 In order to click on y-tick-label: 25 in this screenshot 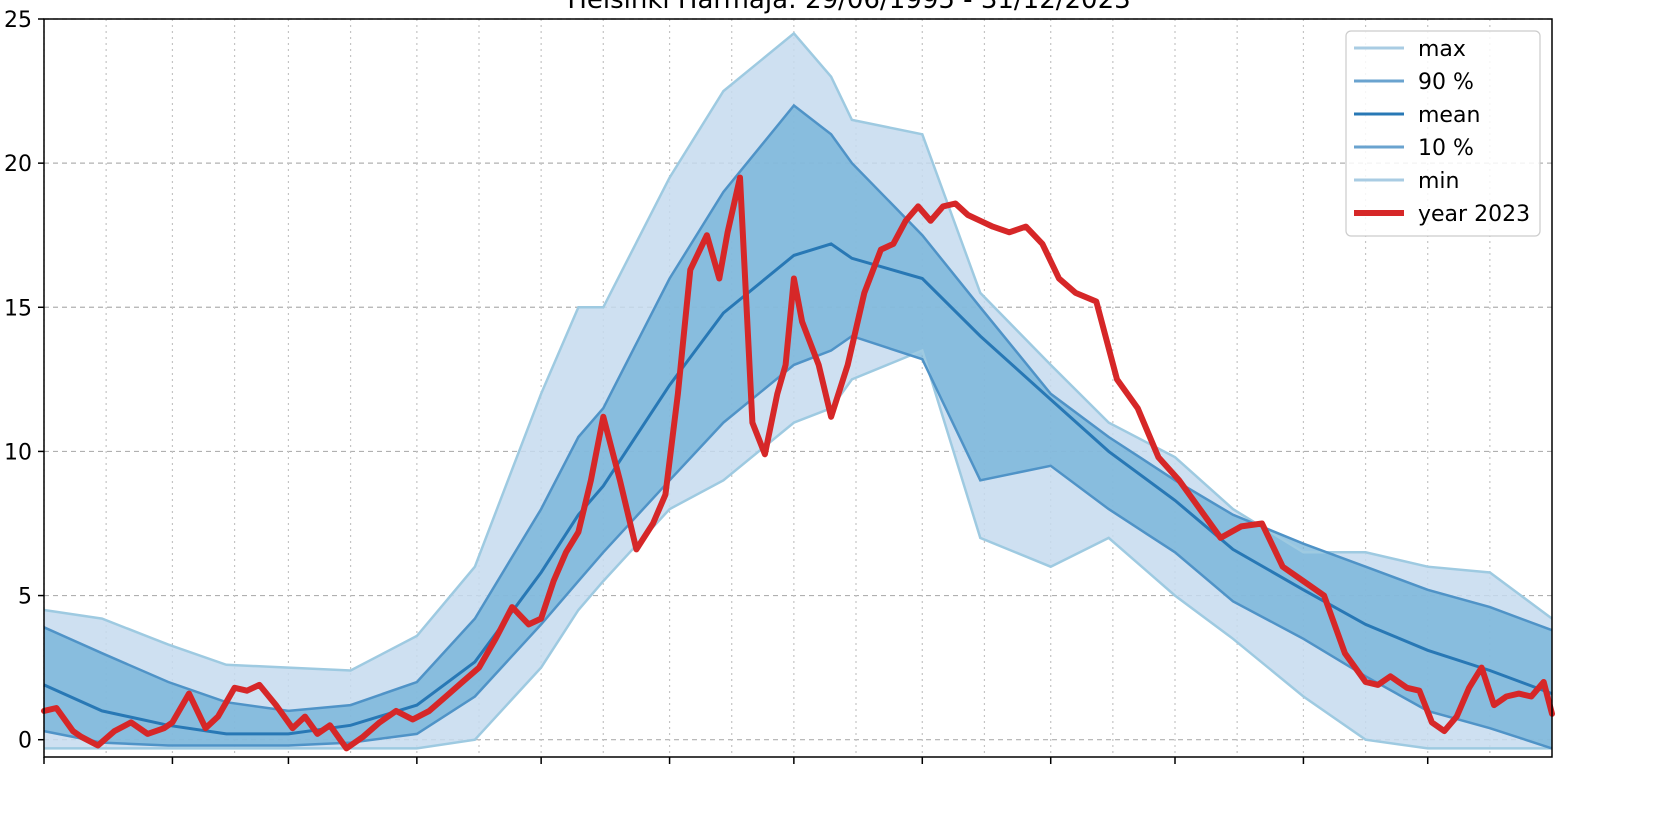, I will do `click(18, 20)`.